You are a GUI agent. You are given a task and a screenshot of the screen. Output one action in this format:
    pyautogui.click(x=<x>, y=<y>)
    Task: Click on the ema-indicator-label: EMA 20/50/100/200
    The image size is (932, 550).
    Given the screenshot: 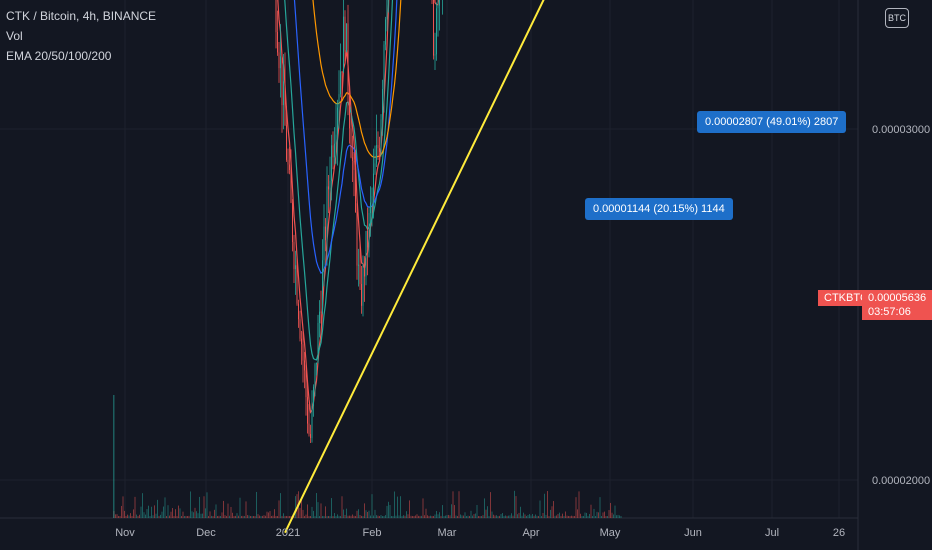 What is the action you would take?
    pyautogui.click(x=59, y=56)
    